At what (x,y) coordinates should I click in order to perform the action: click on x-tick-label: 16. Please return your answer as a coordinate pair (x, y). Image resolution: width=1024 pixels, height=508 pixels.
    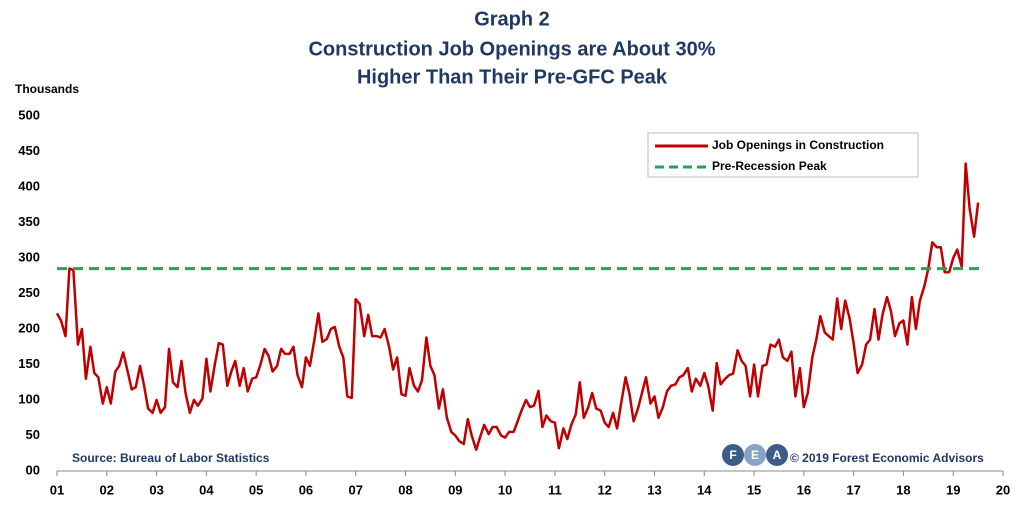
    Looking at the image, I should click on (804, 489).